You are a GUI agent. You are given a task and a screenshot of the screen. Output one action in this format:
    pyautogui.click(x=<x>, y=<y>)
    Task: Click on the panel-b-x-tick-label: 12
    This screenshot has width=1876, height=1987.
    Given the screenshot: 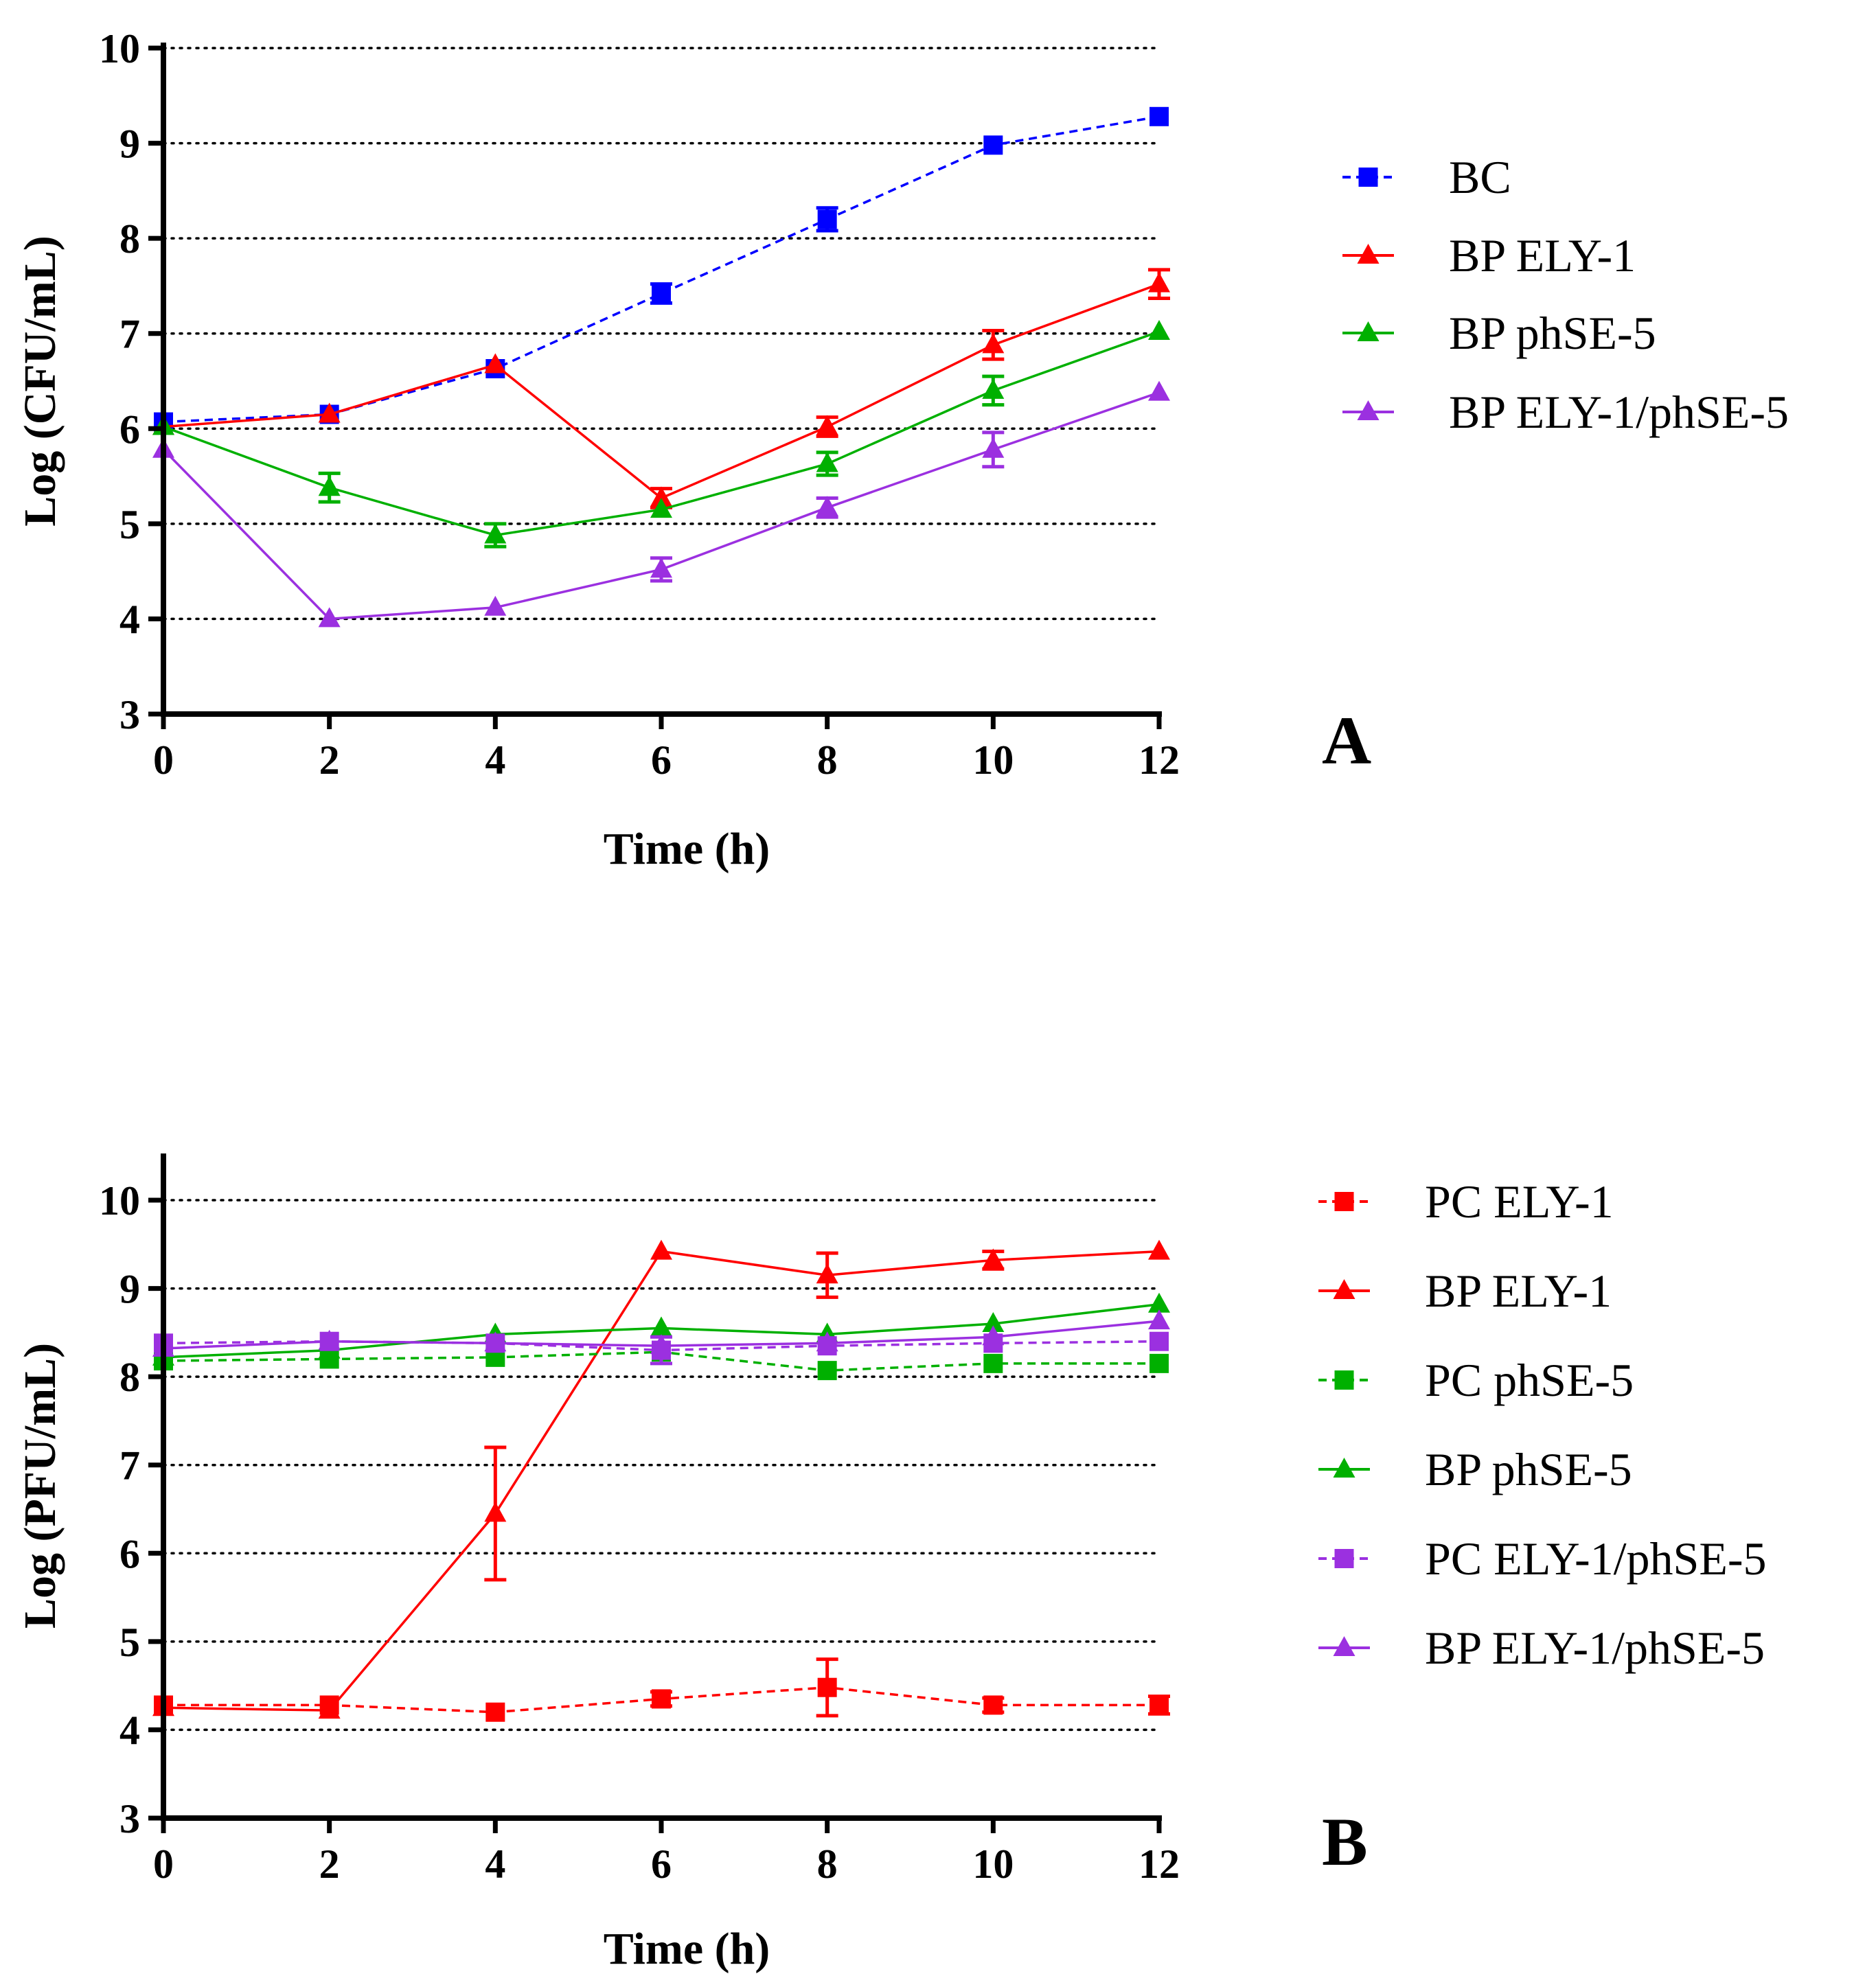 What is the action you would take?
    pyautogui.click(x=1159, y=1864)
    